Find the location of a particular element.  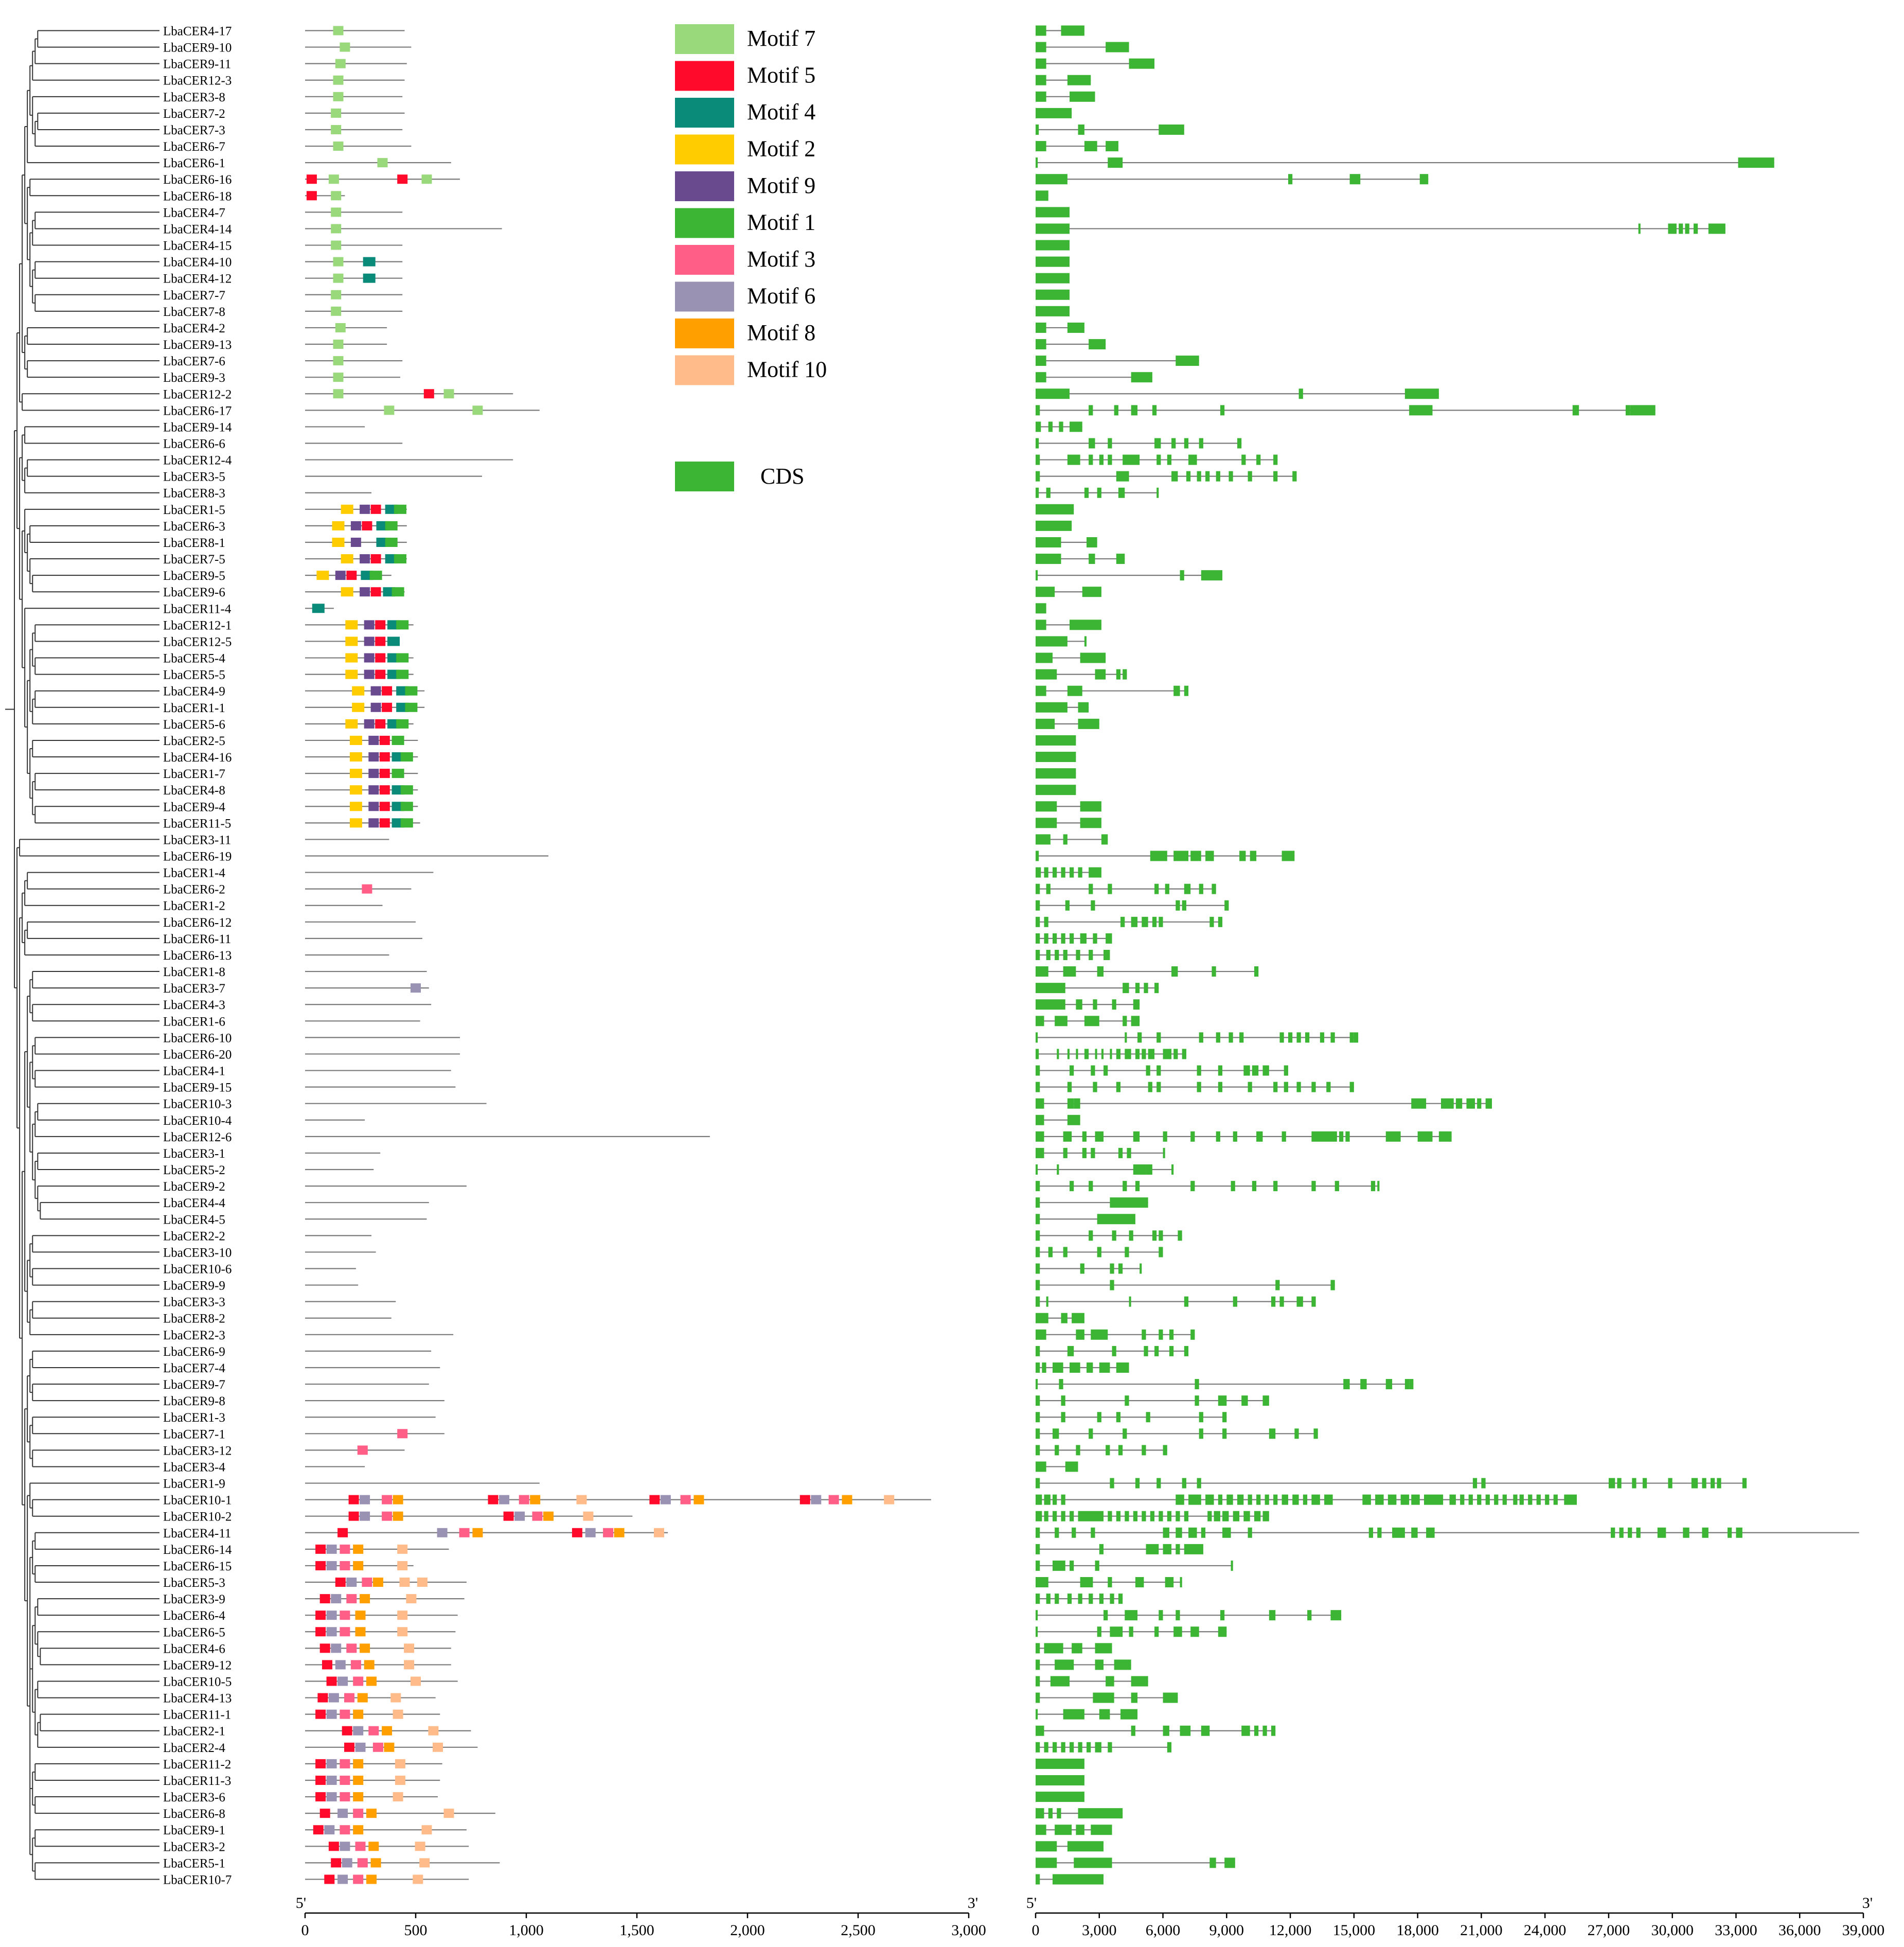

gene-label: LbaCER1-3 is located at coordinates (194, 1418).